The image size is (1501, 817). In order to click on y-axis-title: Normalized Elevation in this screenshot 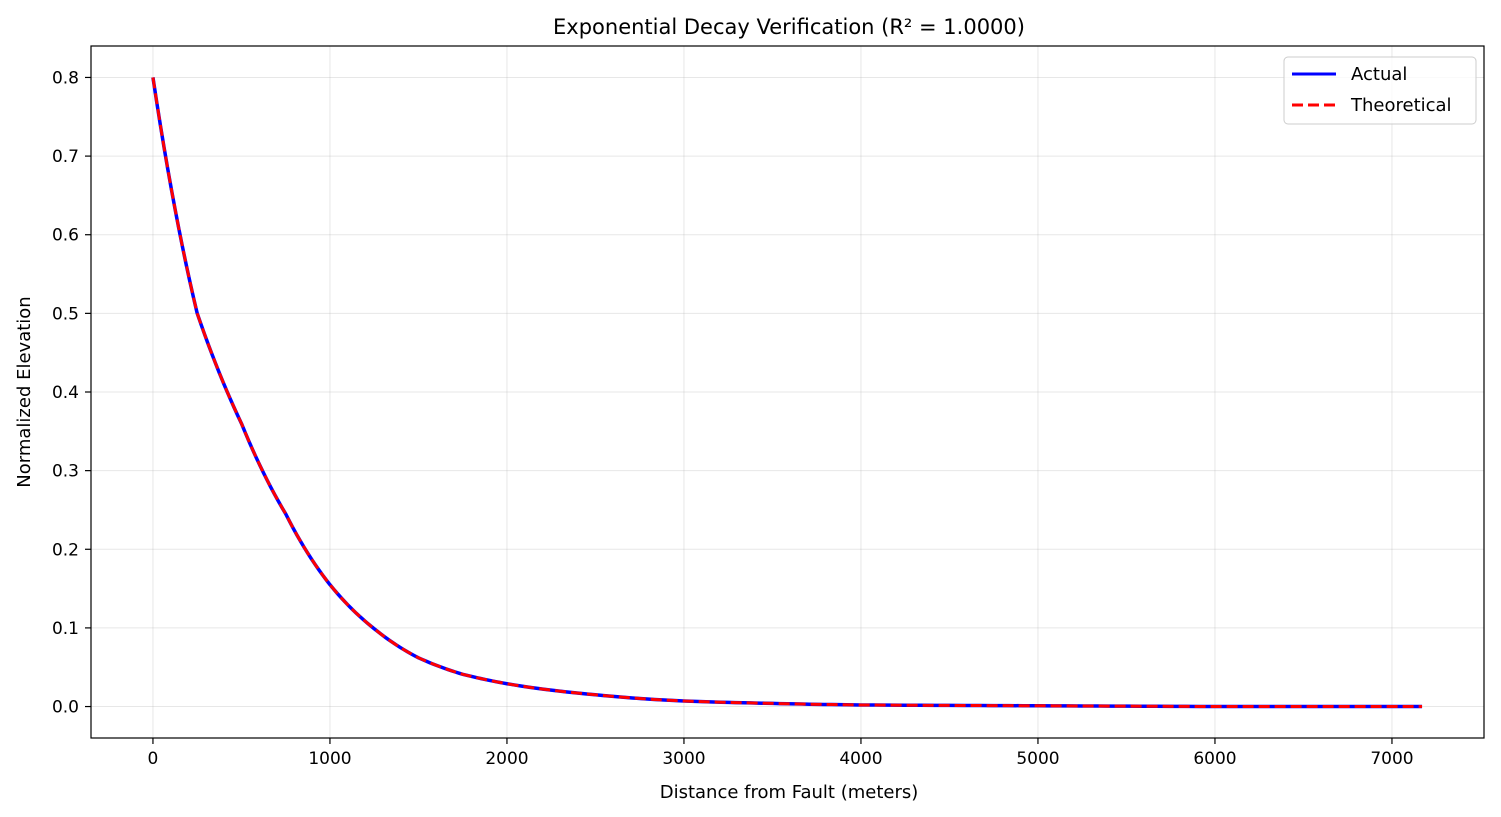, I will do `click(24, 391)`.